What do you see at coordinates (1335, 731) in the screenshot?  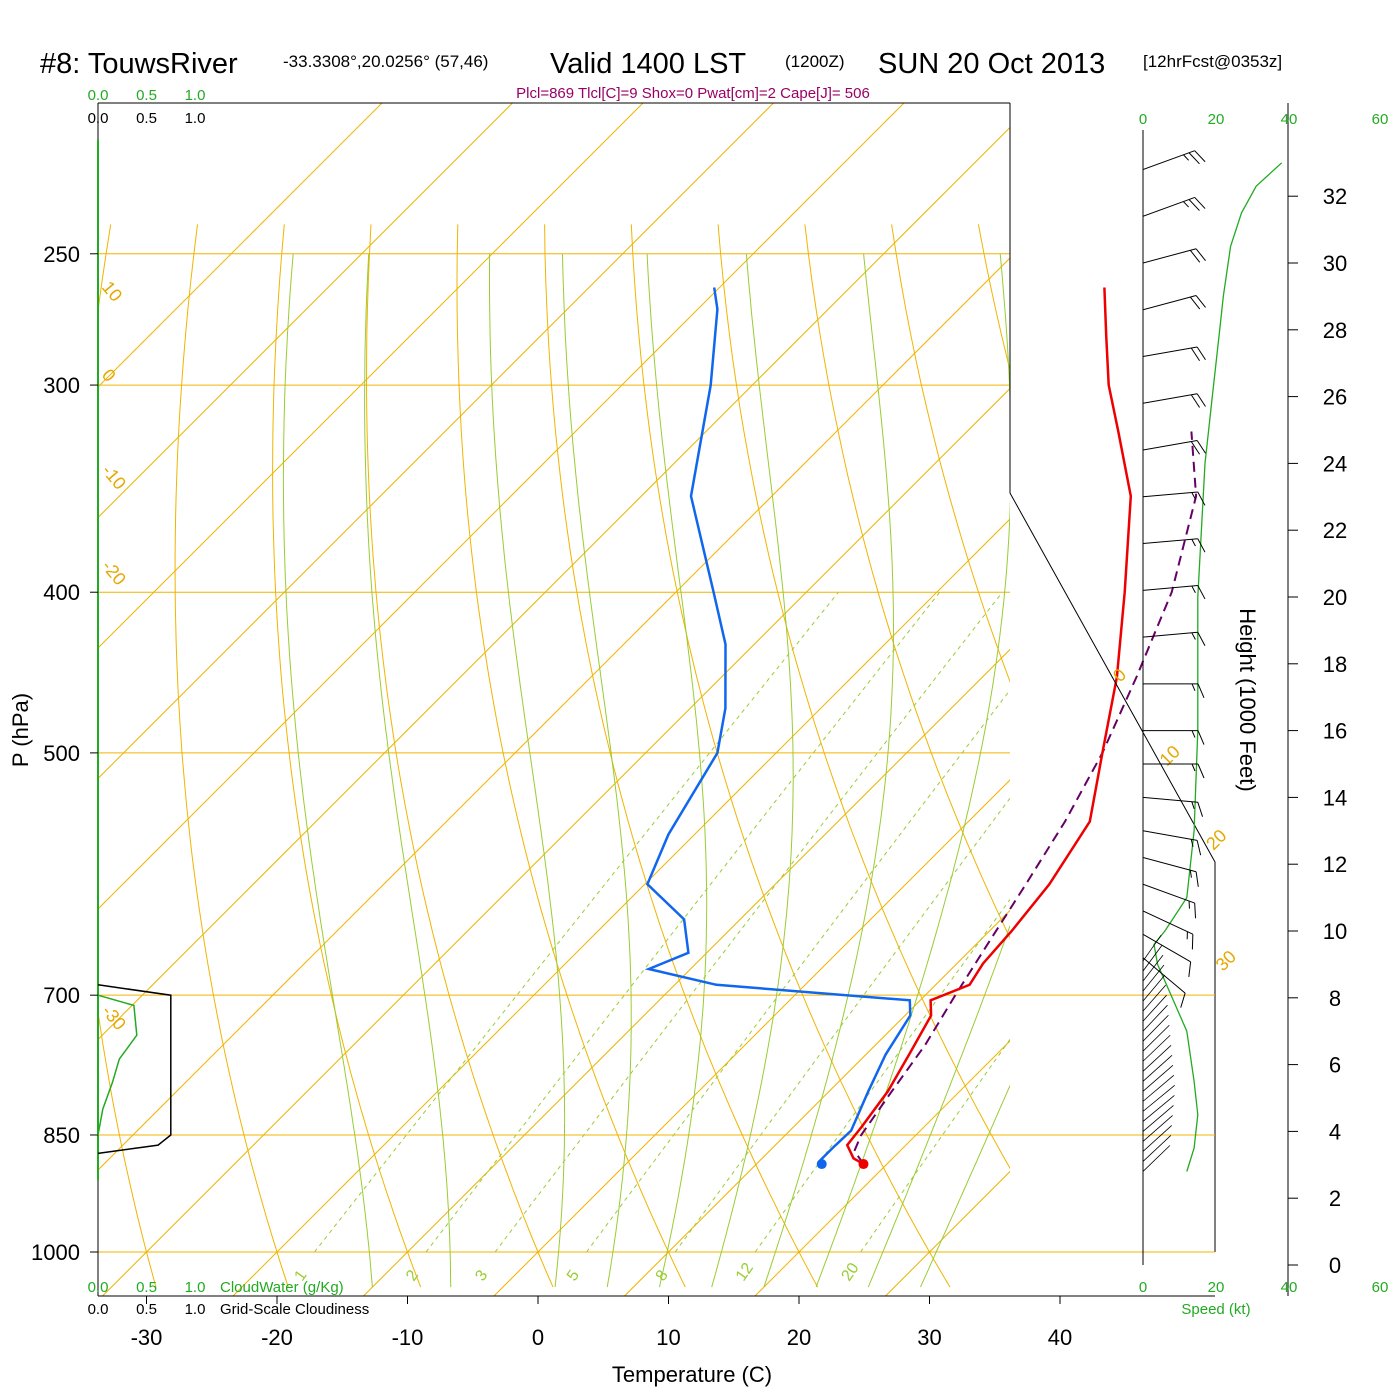 I see `height-tick-label: 16` at bounding box center [1335, 731].